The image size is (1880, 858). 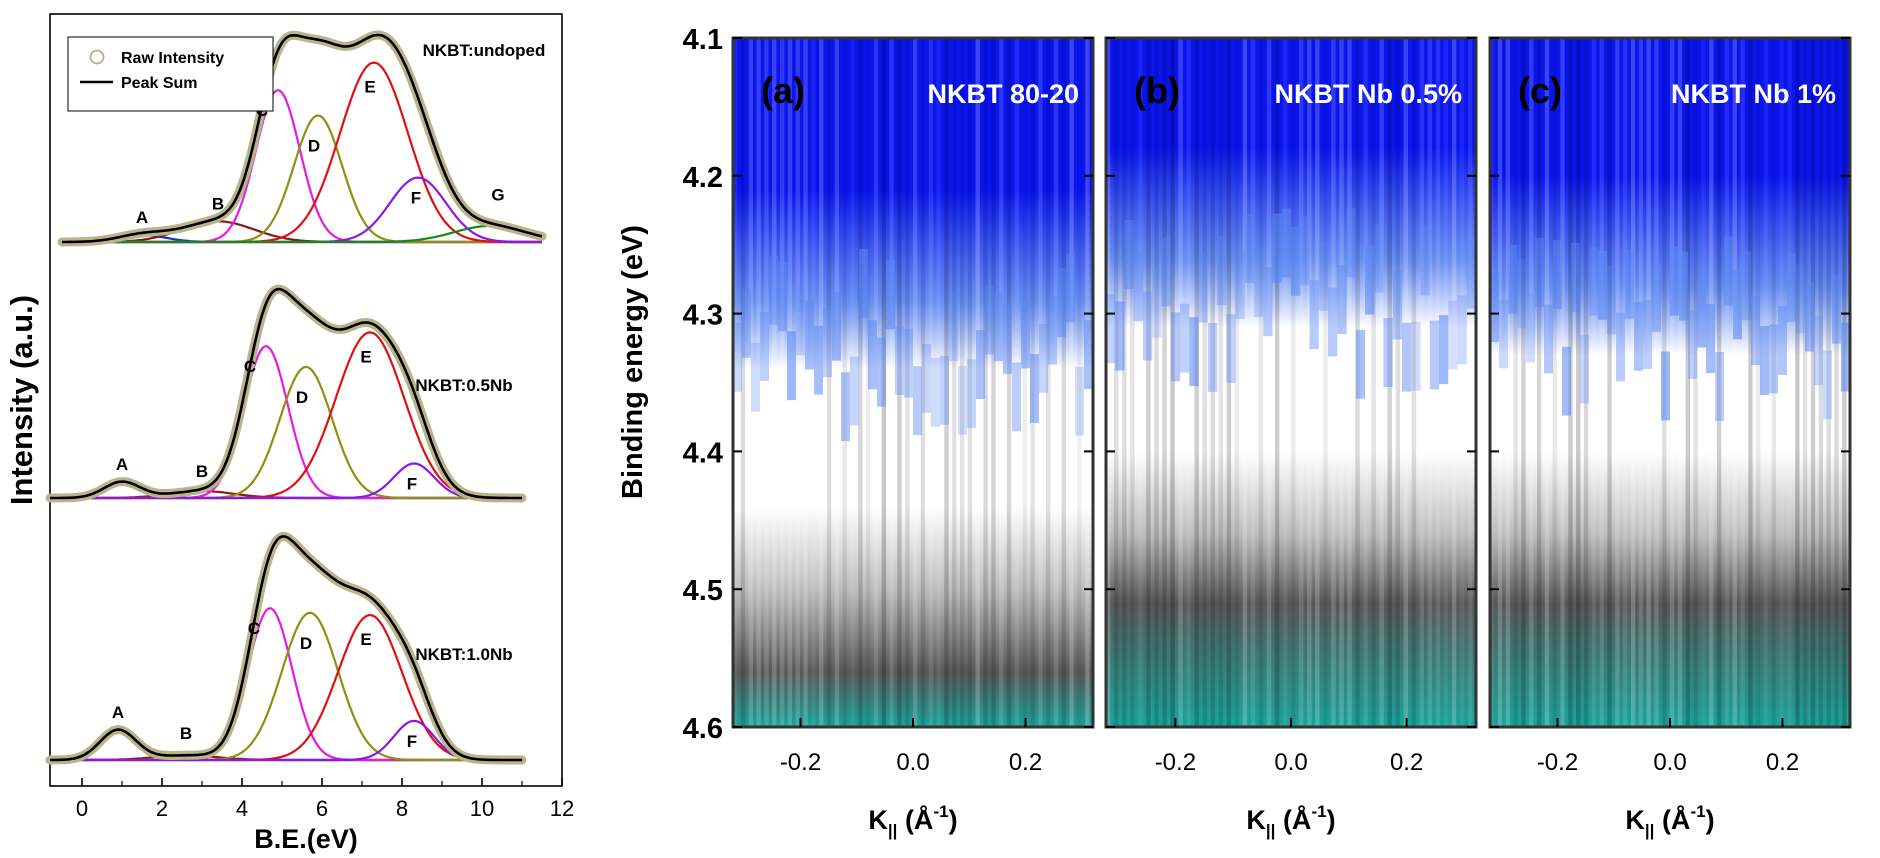 What do you see at coordinates (416, 198) in the screenshot?
I see `peak-label-F: F` at bounding box center [416, 198].